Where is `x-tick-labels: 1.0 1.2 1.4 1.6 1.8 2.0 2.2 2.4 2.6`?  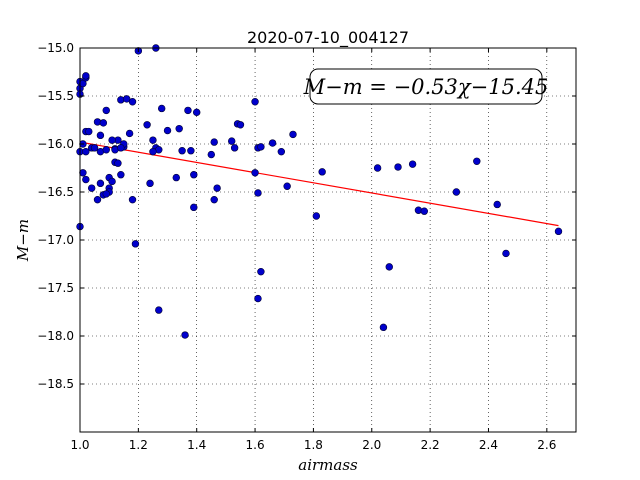 x-tick-labels: 1.0 1.2 1.4 1.6 1.8 2.0 2.2 2.4 2.6 is located at coordinates (313, 445).